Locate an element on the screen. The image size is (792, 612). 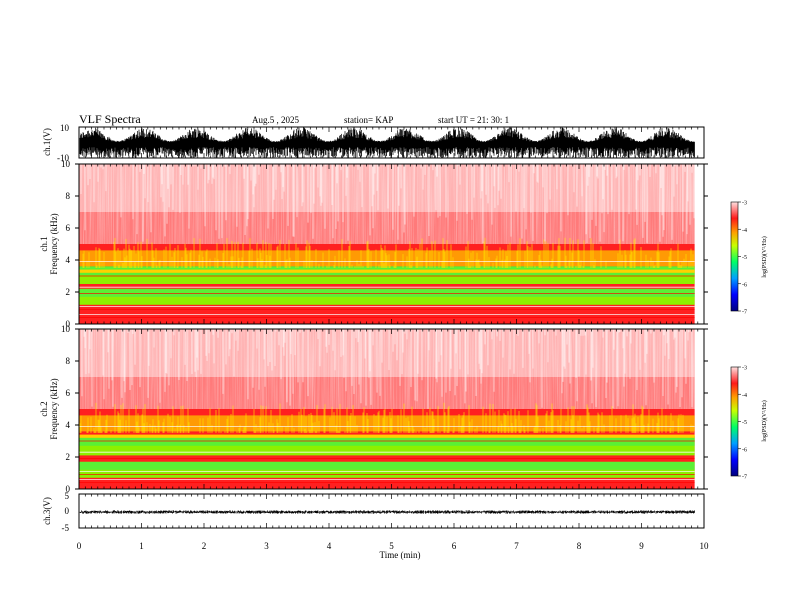
ch2-freq-label: Frequency (kHz) is located at coordinates (54, 408).